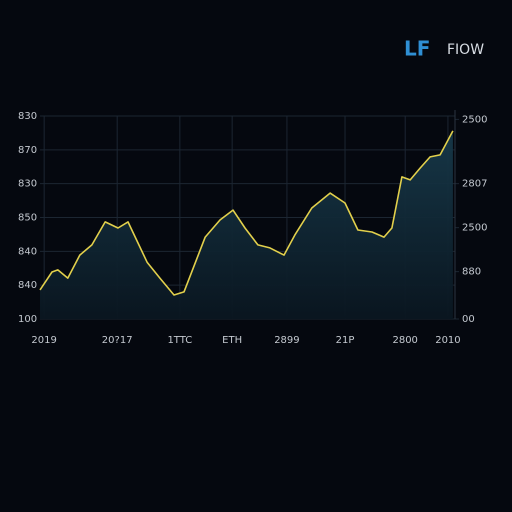 Image resolution: width=512 pixels, height=512 pixels. What do you see at coordinates (444, 49) in the screenshot?
I see `logo: LF FIOW` at bounding box center [444, 49].